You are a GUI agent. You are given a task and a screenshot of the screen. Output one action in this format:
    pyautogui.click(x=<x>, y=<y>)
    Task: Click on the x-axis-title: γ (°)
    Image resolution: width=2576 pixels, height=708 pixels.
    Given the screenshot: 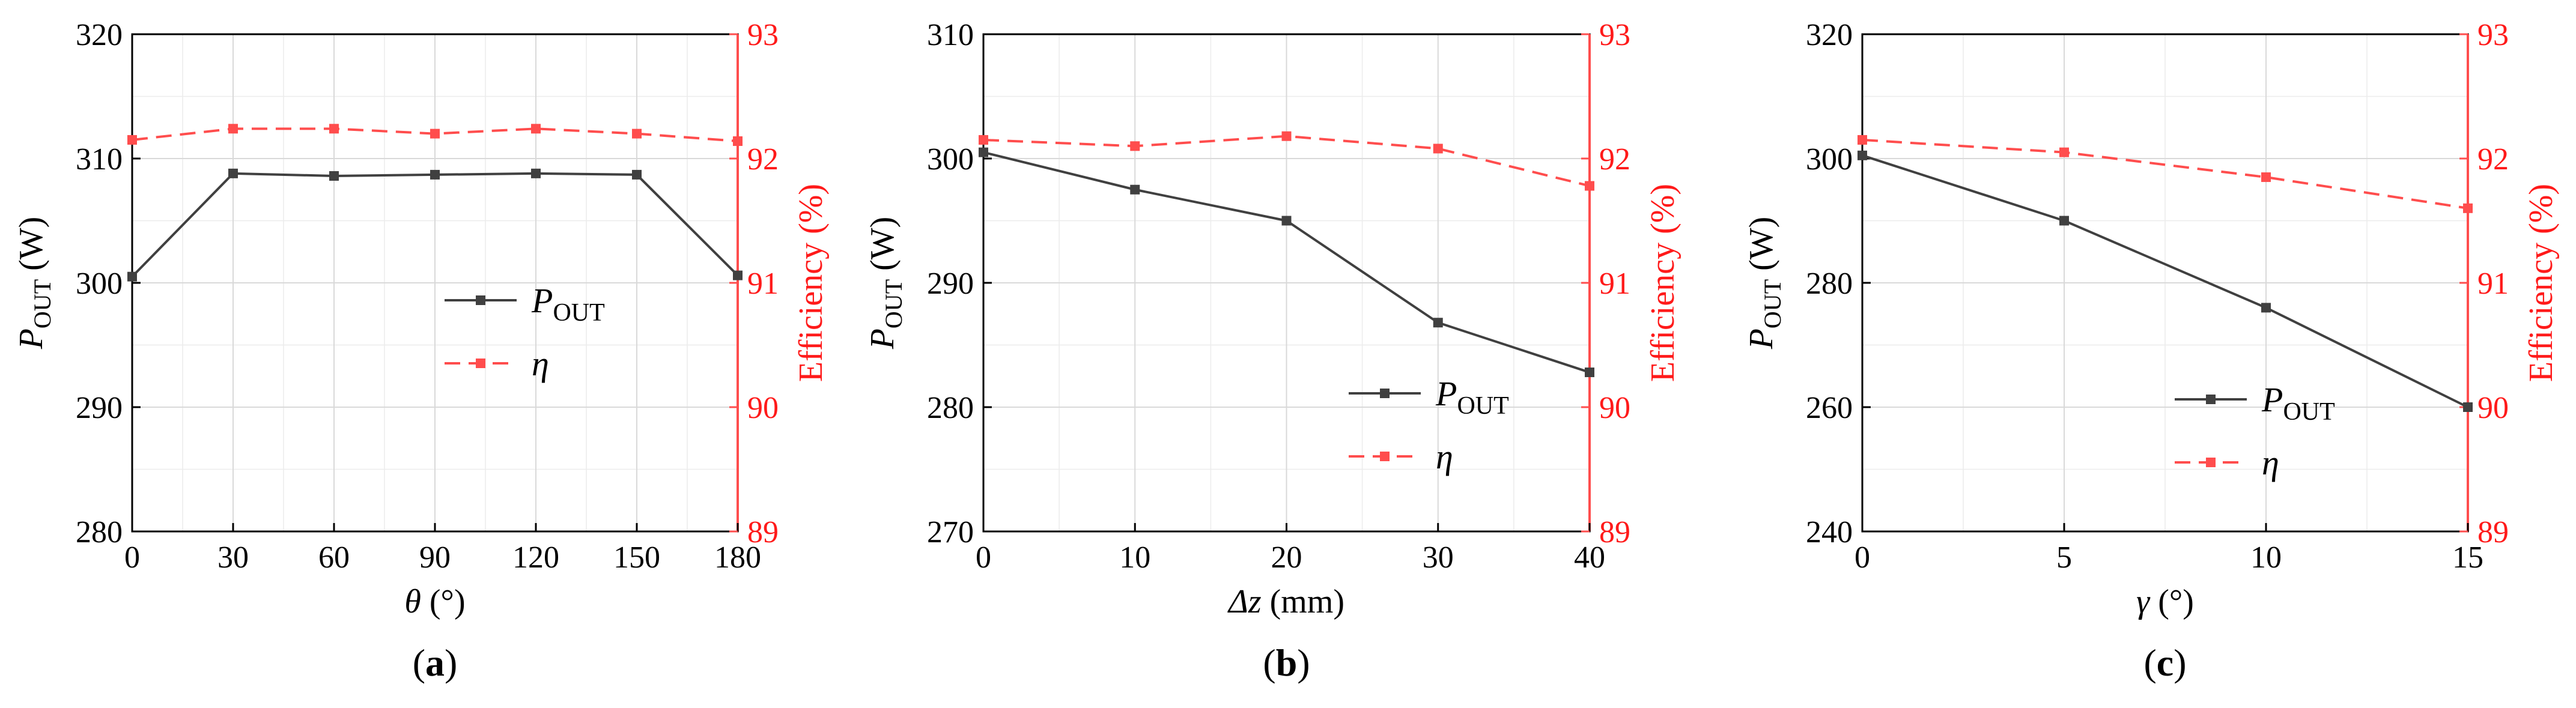 What is the action you would take?
    pyautogui.click(x=2165, y=601)
    